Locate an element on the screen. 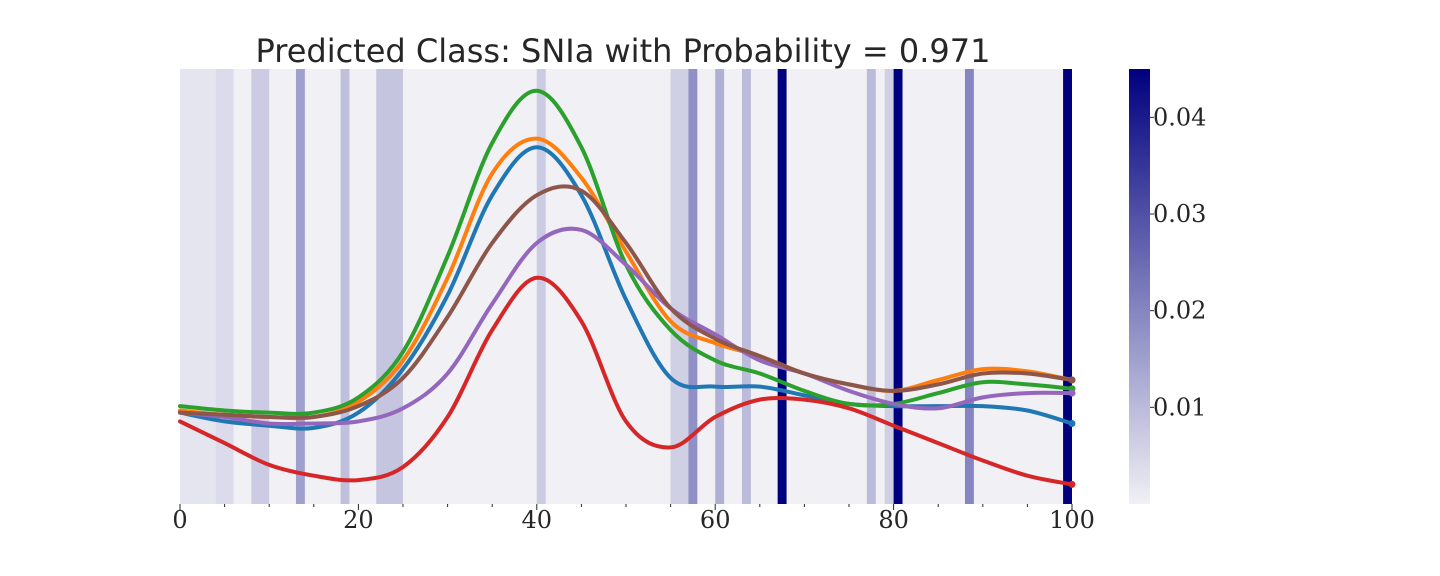 Image resolution: width=1440 pixels, height=576 pixels. colorbar-tick-label: 0.02 is located at coordinates (1179, 311).